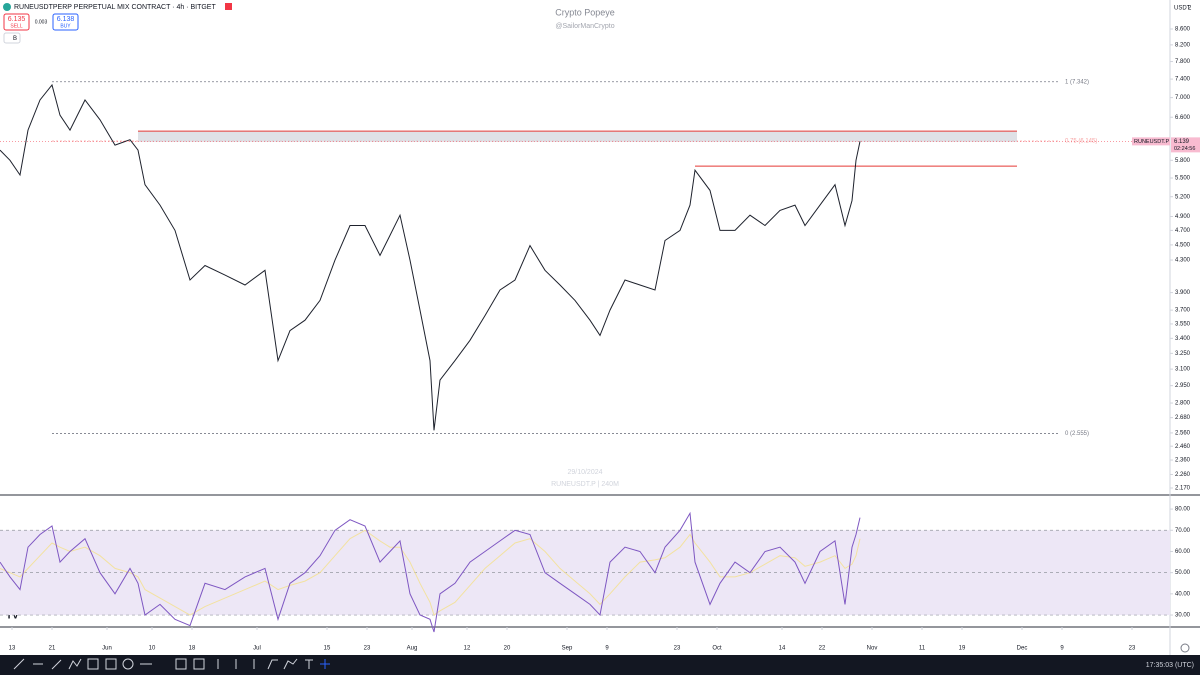 The image size is (1200, 675). I want to click on x-tick-label: 19, so click(962, 649).